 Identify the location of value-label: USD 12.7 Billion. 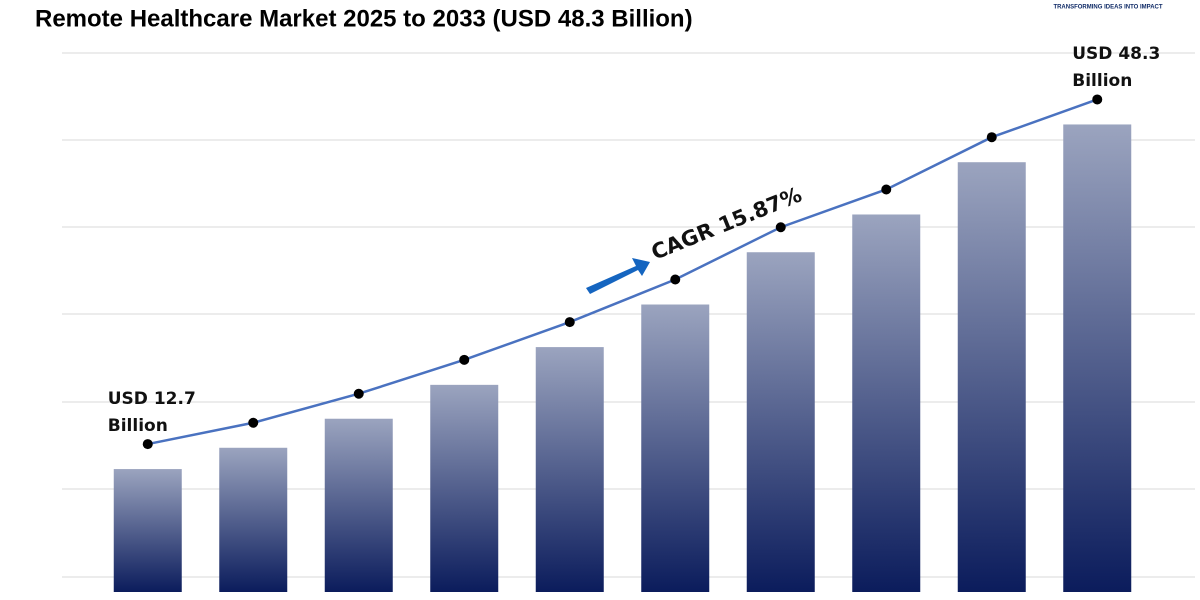
(151, 413).